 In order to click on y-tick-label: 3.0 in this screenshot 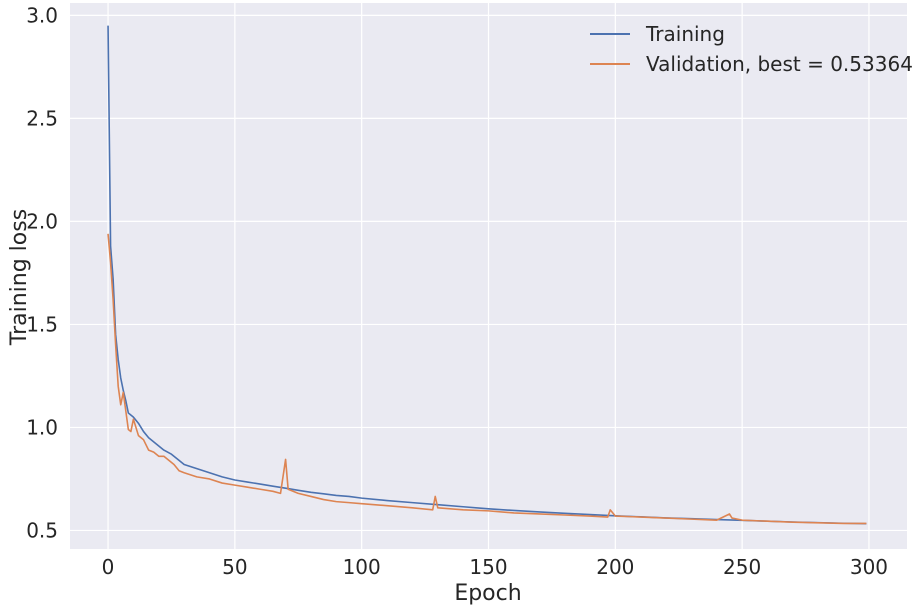, I will do `click(42, 15)`.